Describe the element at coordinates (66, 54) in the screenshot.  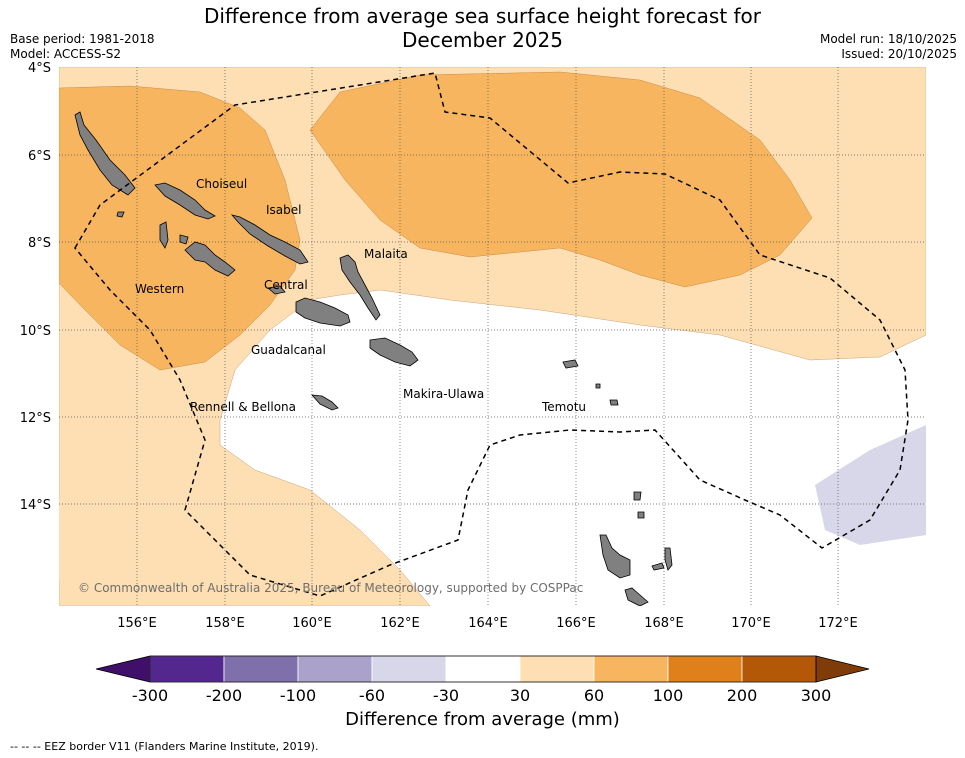
I see `model-name: Model: ACCESS-S2` at that location.